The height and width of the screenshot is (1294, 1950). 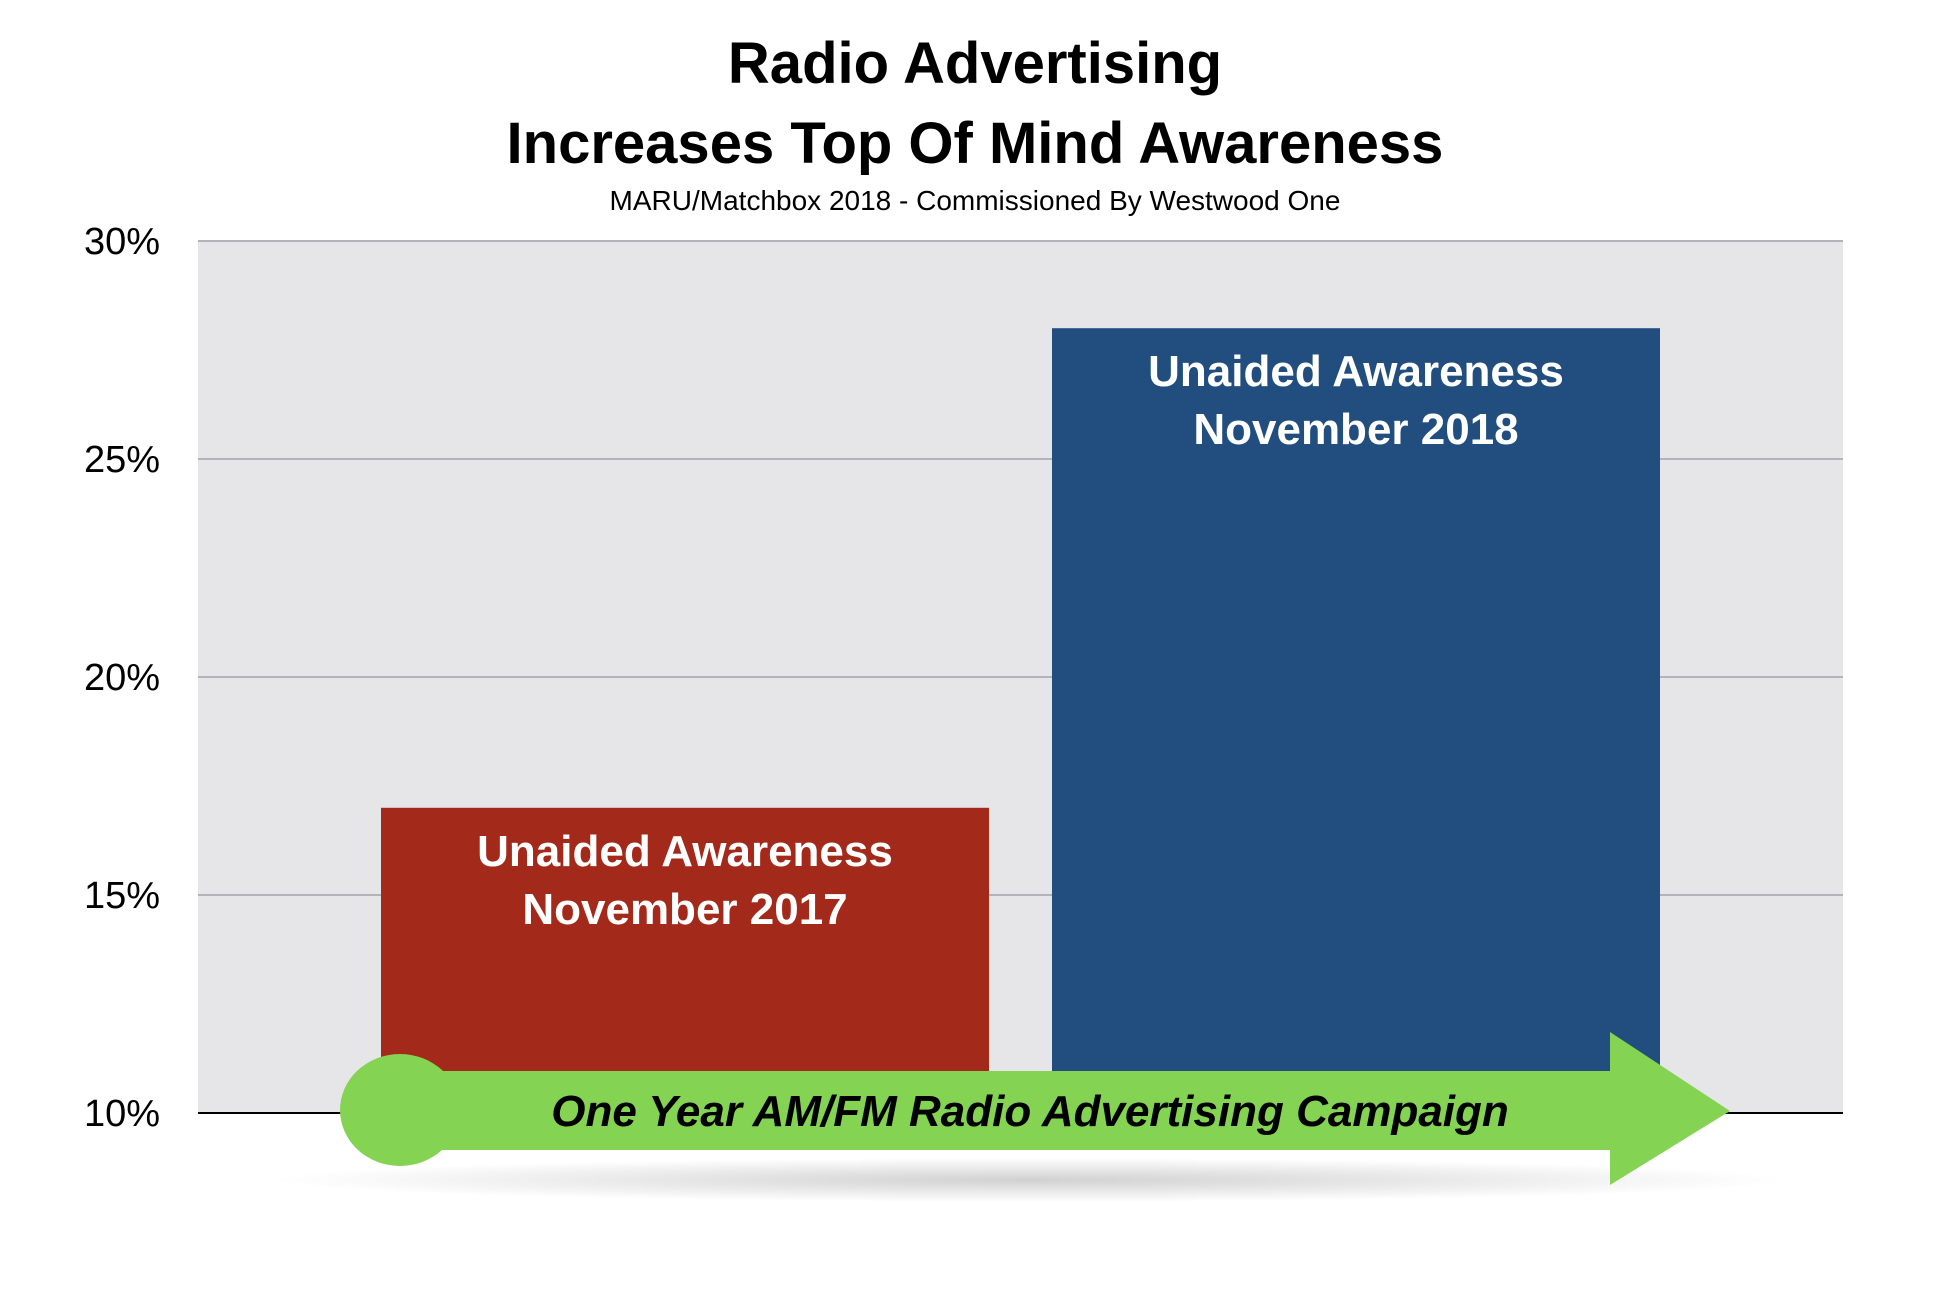 What do you see at coordinates (1355, 429) in the screenshot?
I see `bar-data-label: November 2018` at bounding box center [1355, 429].